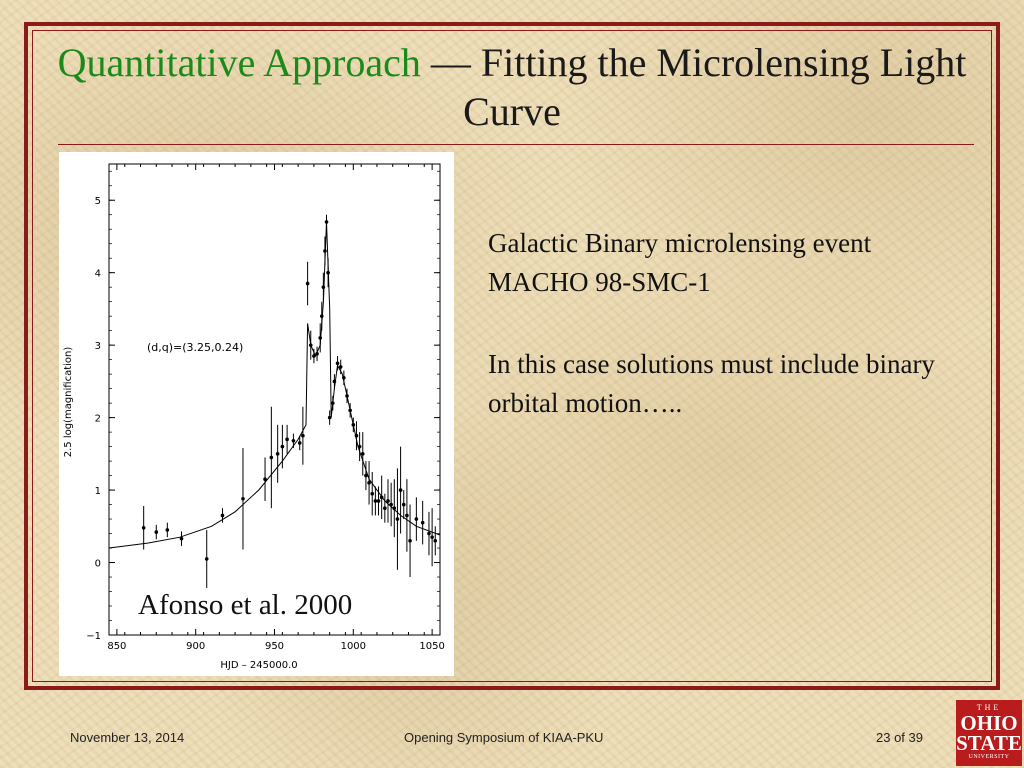 The width and height of the screenshot is (1024, 768). I want to click on x-axis-label: HJD – 245000.0, so click(258, 665).